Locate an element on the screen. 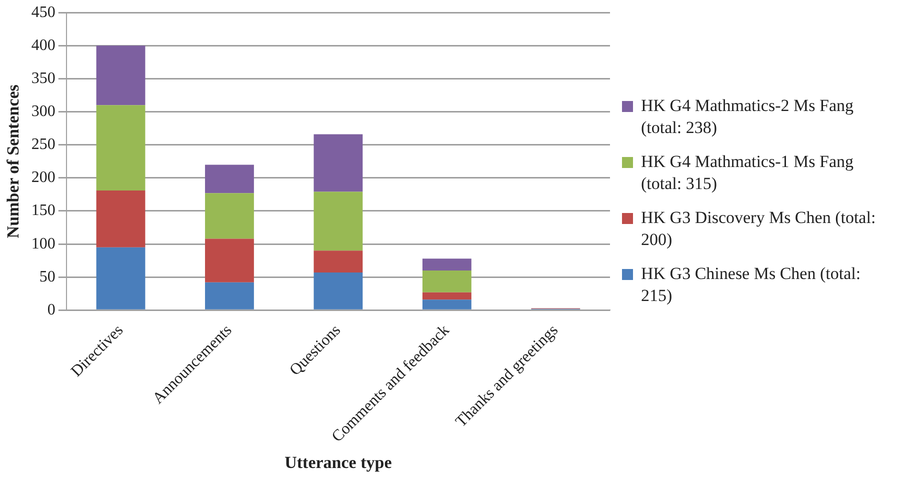  y-tick-label: 350 is located at coordinates (43, 78).